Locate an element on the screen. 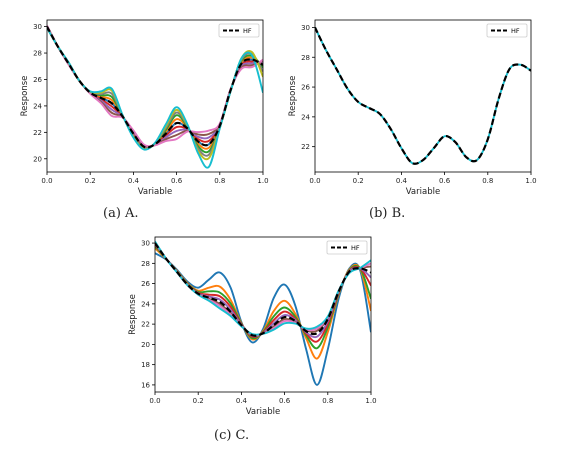 This screenshot has height=449, width=561. y-tick-label-1: 18 is located at coordinates (145, 365).